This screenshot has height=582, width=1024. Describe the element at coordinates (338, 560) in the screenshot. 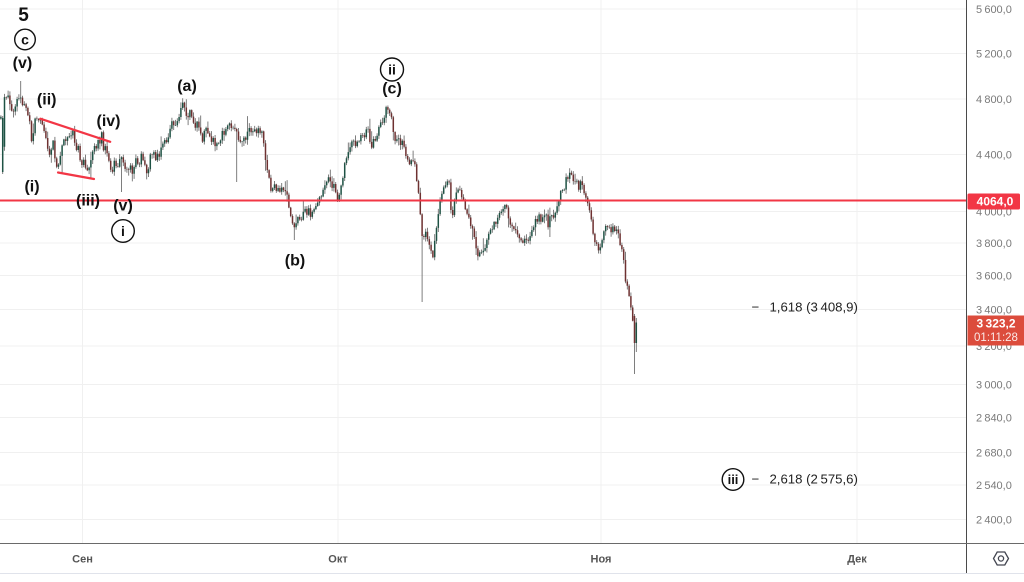

I see `svg-text: Окт` at that location.